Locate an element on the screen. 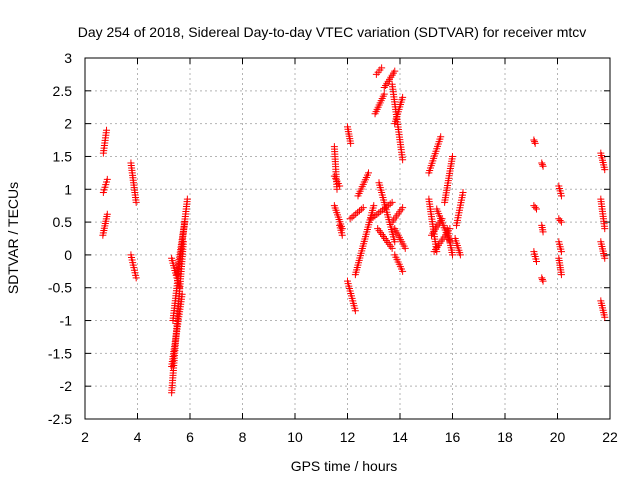 The width and height of the screenshot is (640, 480). x-tick-label: 18 is located at coordinates (505, 437).